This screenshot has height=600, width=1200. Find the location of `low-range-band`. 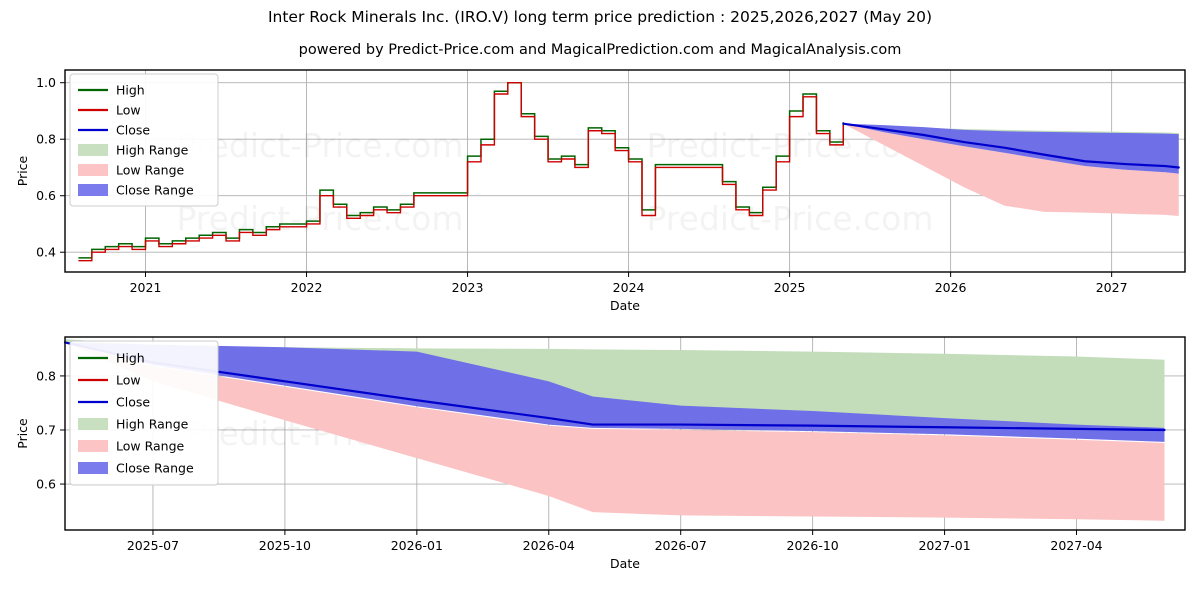

low-range-band is located at coordinates (1011, 170).